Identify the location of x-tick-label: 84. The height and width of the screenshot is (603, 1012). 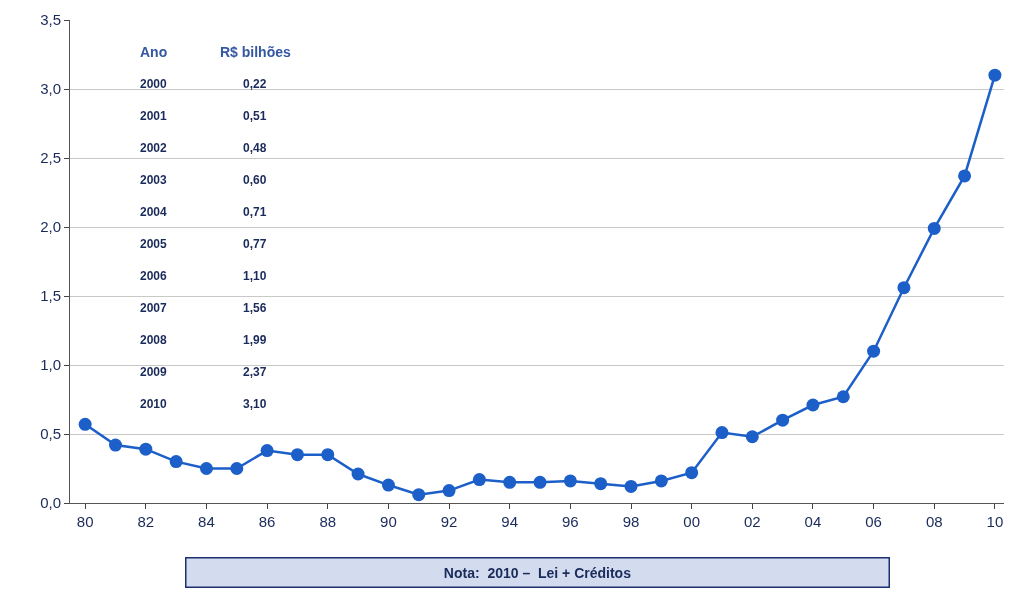
(206, 521).